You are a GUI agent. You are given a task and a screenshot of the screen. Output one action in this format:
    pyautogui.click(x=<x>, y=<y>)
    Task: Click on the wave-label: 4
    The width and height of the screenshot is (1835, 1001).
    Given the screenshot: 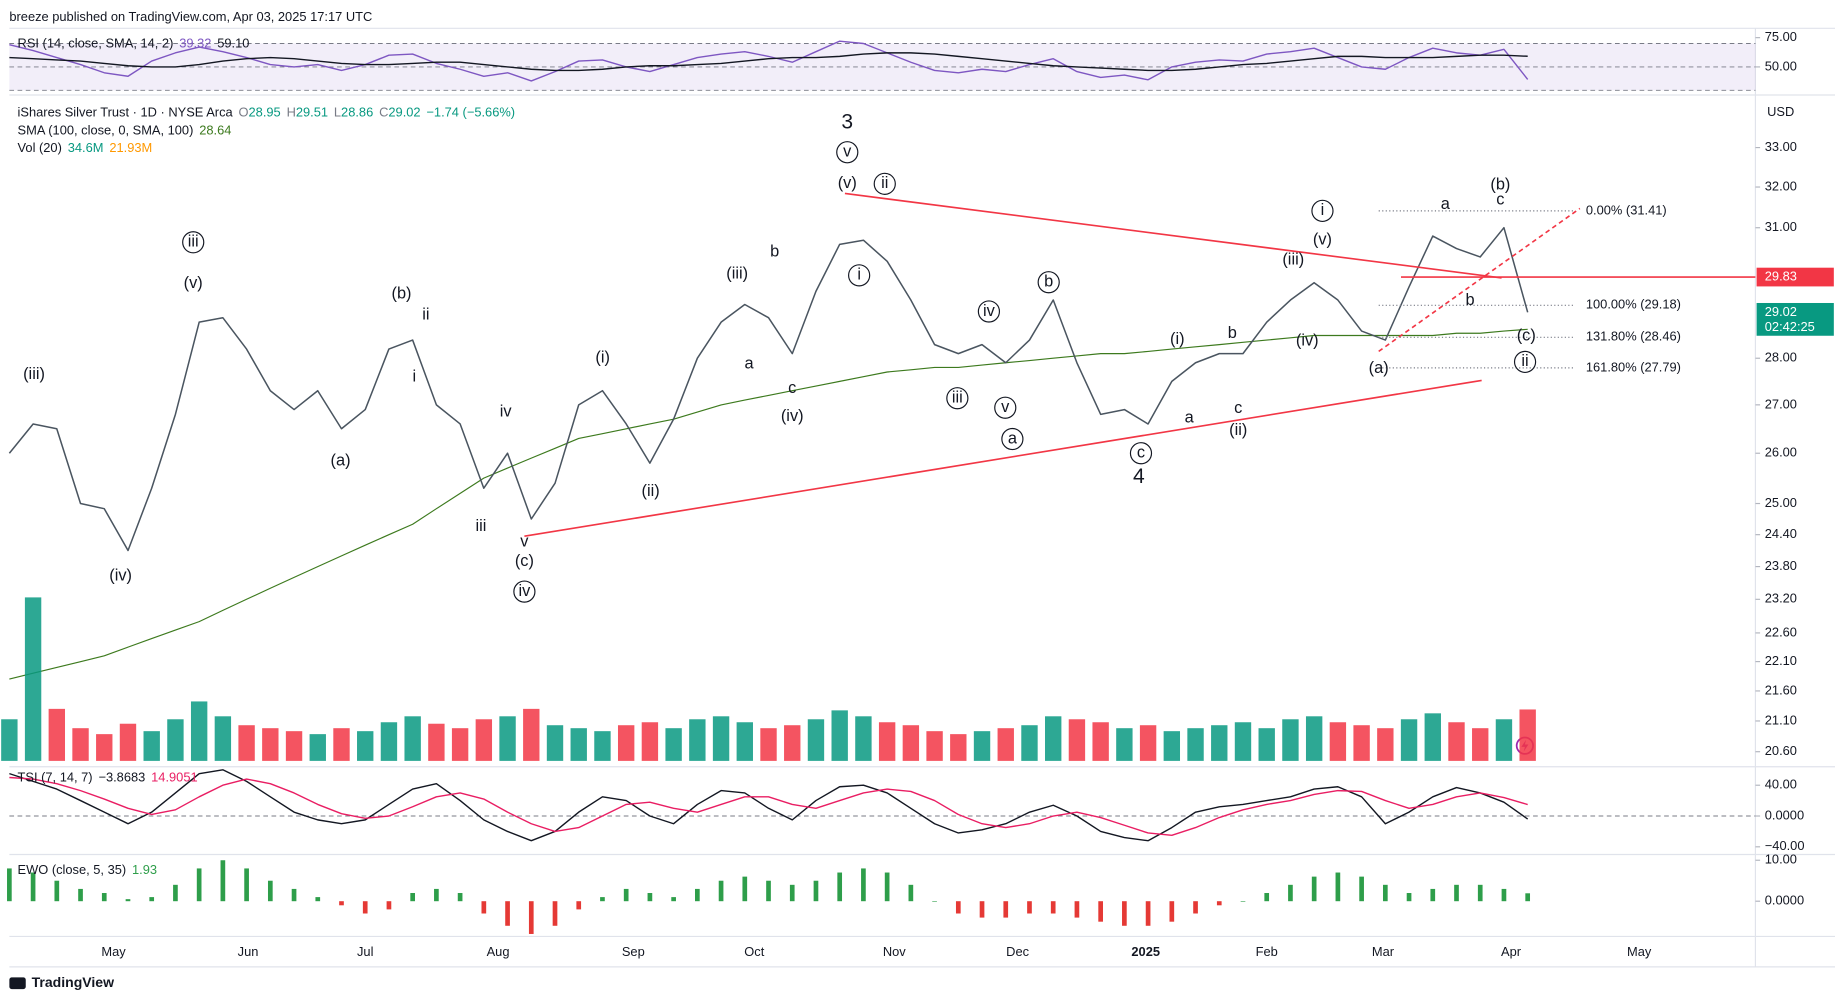 What is the action you would take?
    pyautogui.click(x=1139, y=476)
    